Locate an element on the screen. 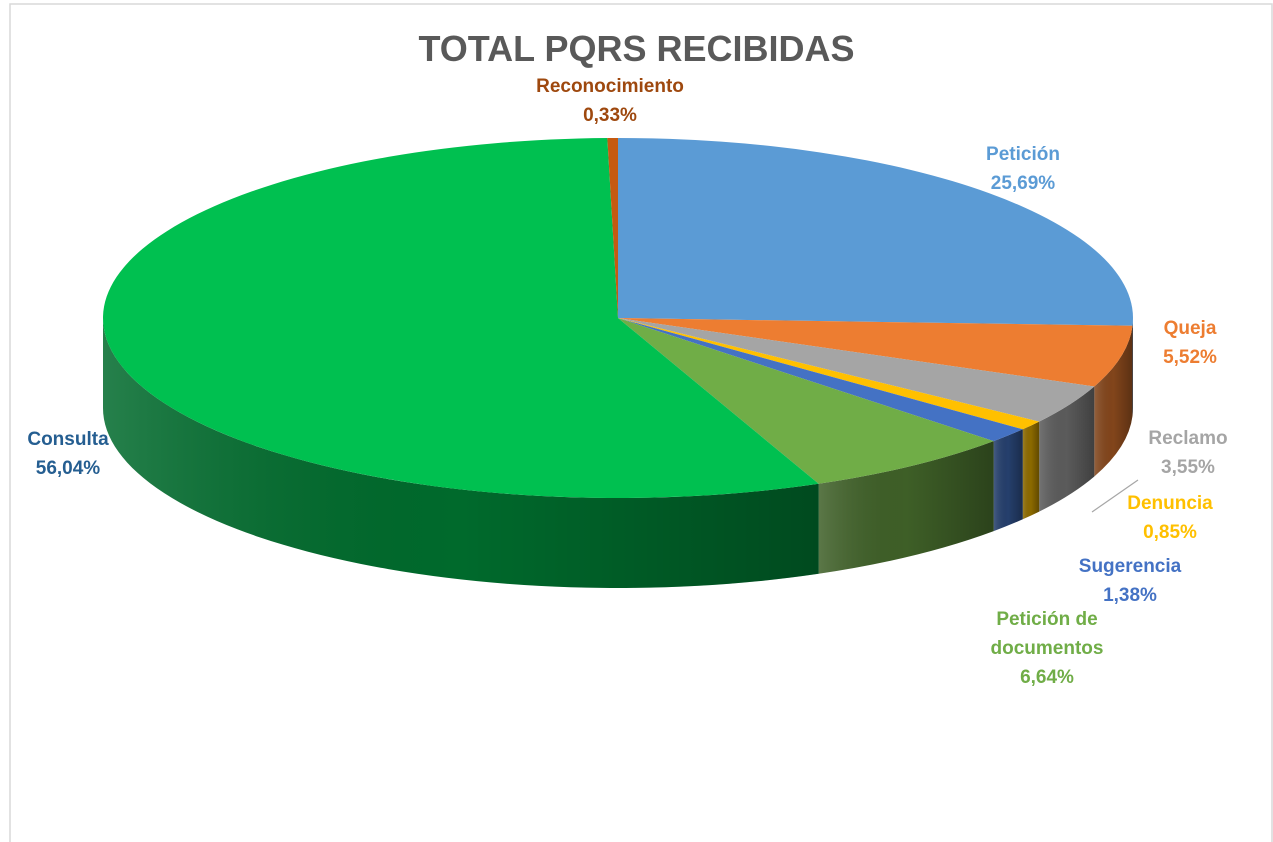  value-label: 5,52% is located at coordinates (1190, 357).